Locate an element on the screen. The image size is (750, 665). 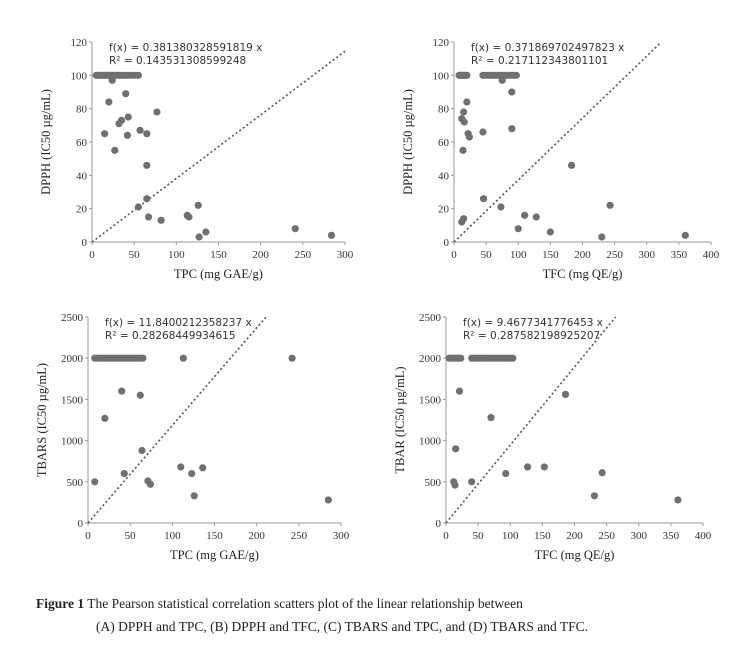
y-axis-label: TBARS (IC50 µg/mL) is located at coordinates (42, 420).